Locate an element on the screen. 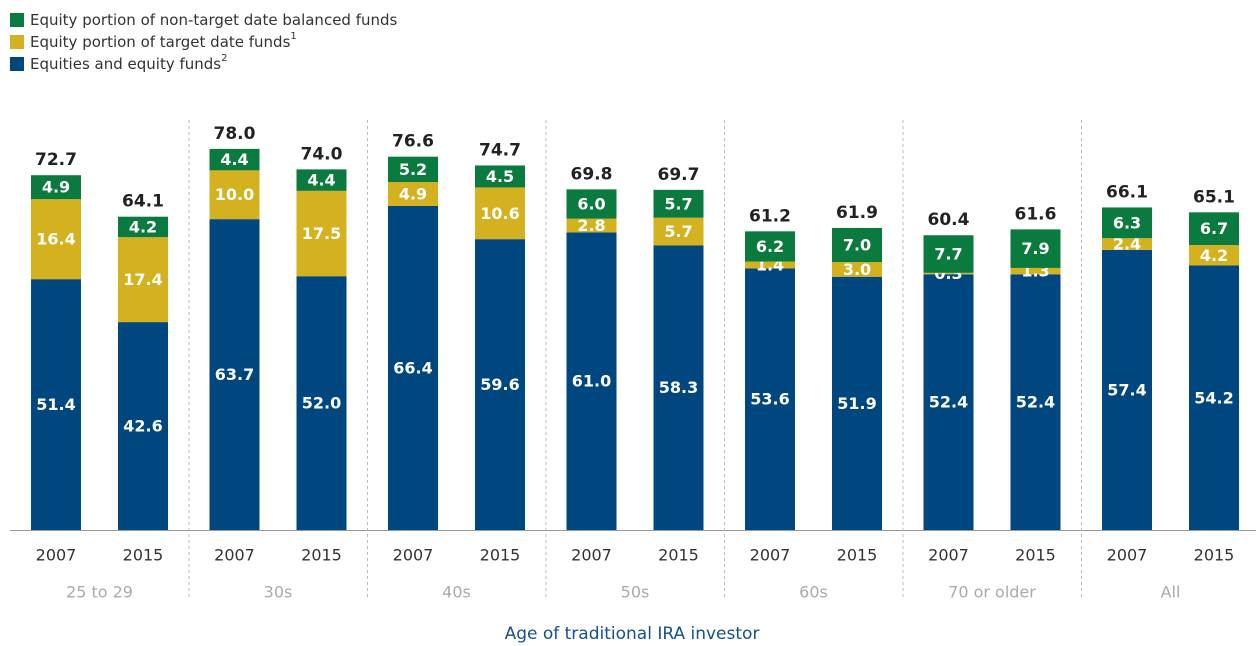 The width and height of the screenshot is (1256, 646). segment-label: 7.9 is located at coordinates (1035, 248).